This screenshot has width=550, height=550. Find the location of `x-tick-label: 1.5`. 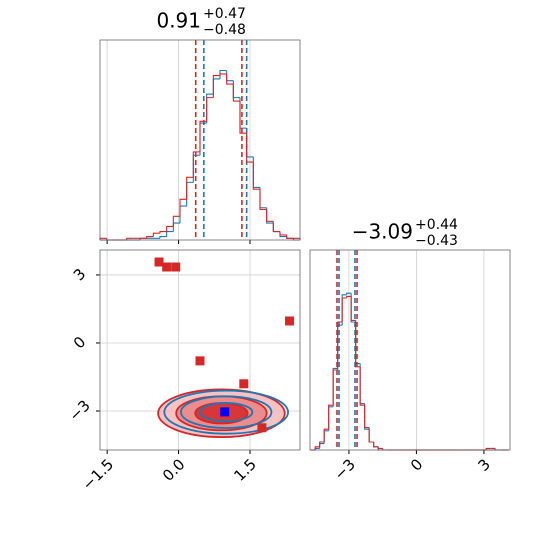

x-tick-label: 1.5 is located at coordinates (245, 470).